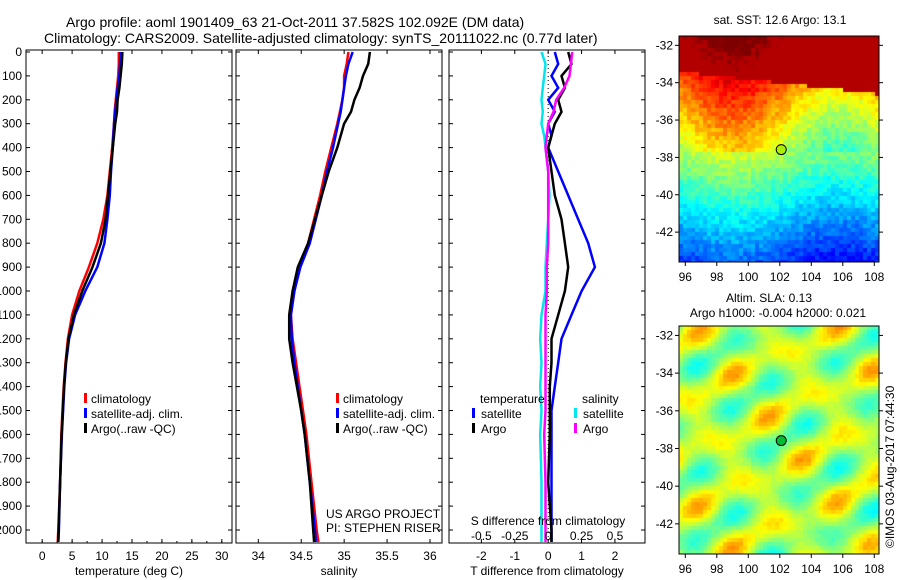 Image resolution: width=900 pixels, height=580 pixels. Describe the element at coordinates (11, 315) in the screenshot. I see `y-tick-label: 1100` at that location.